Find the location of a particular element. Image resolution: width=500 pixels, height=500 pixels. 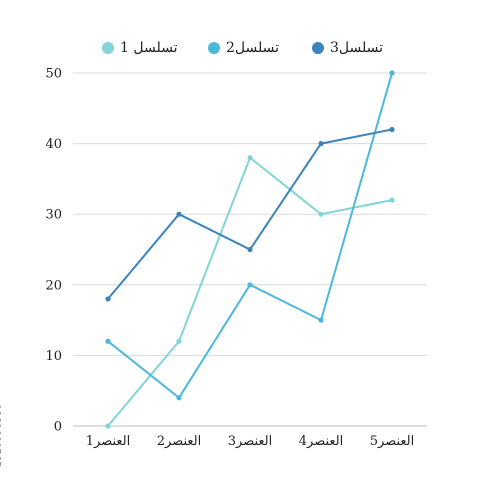

legend-marker-series3 is located at coordinates (318, 48).